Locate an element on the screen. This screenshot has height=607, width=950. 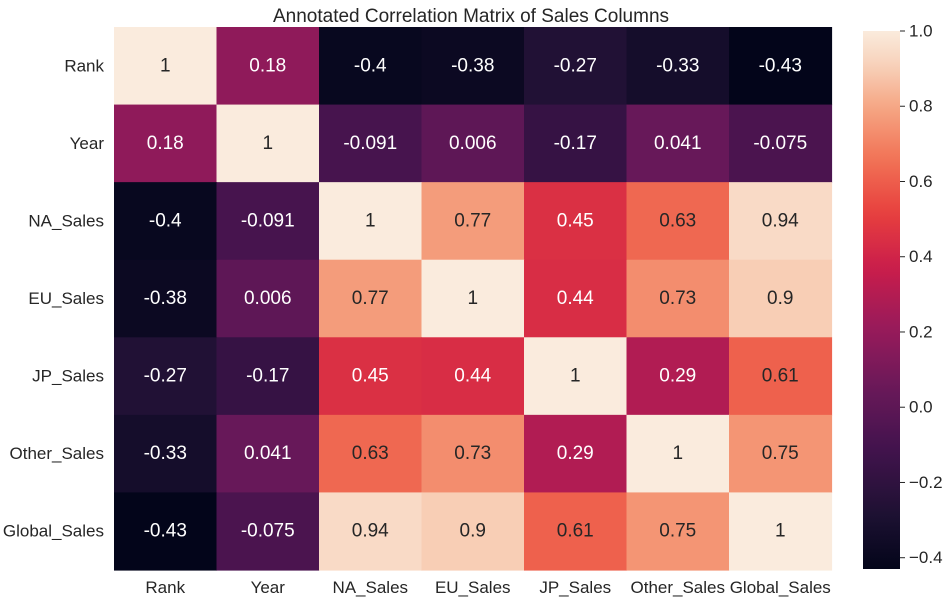
heatmap-cell-na-sales-global-sales is located at coordinates (781, 221).